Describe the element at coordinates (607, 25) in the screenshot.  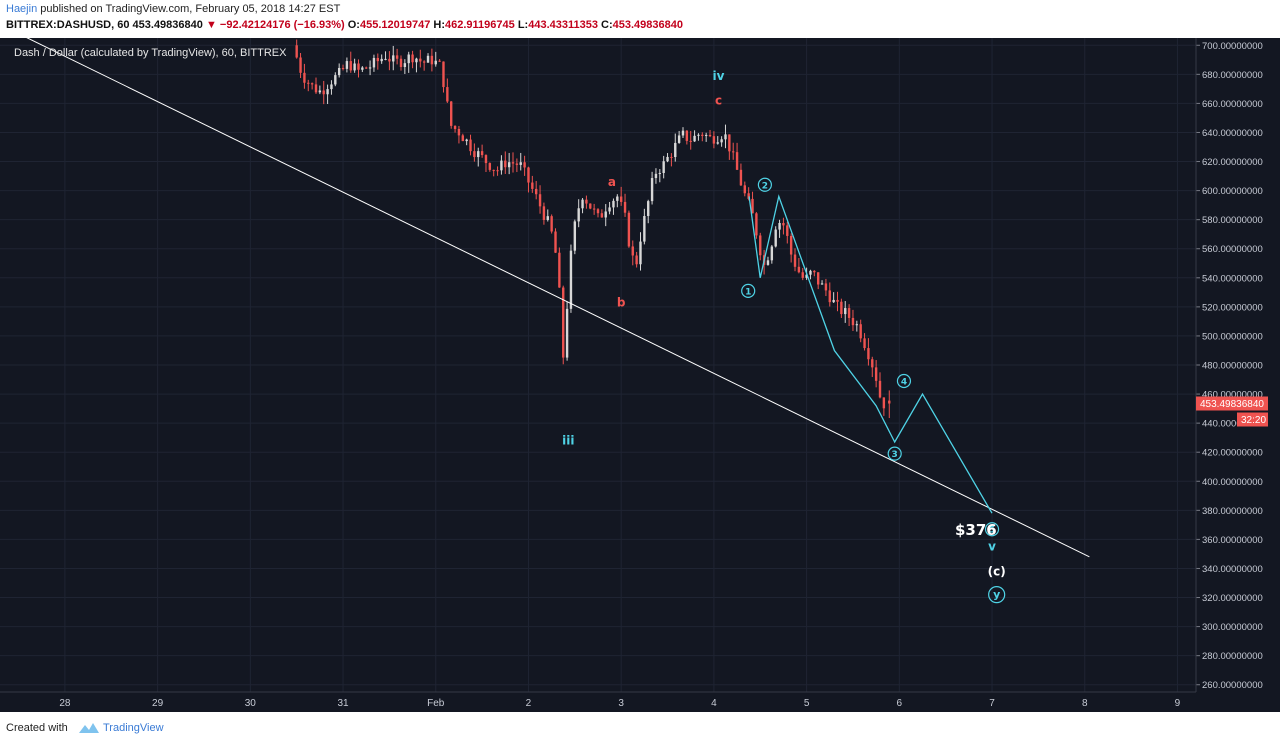
I see `close-label: C:` at that location.